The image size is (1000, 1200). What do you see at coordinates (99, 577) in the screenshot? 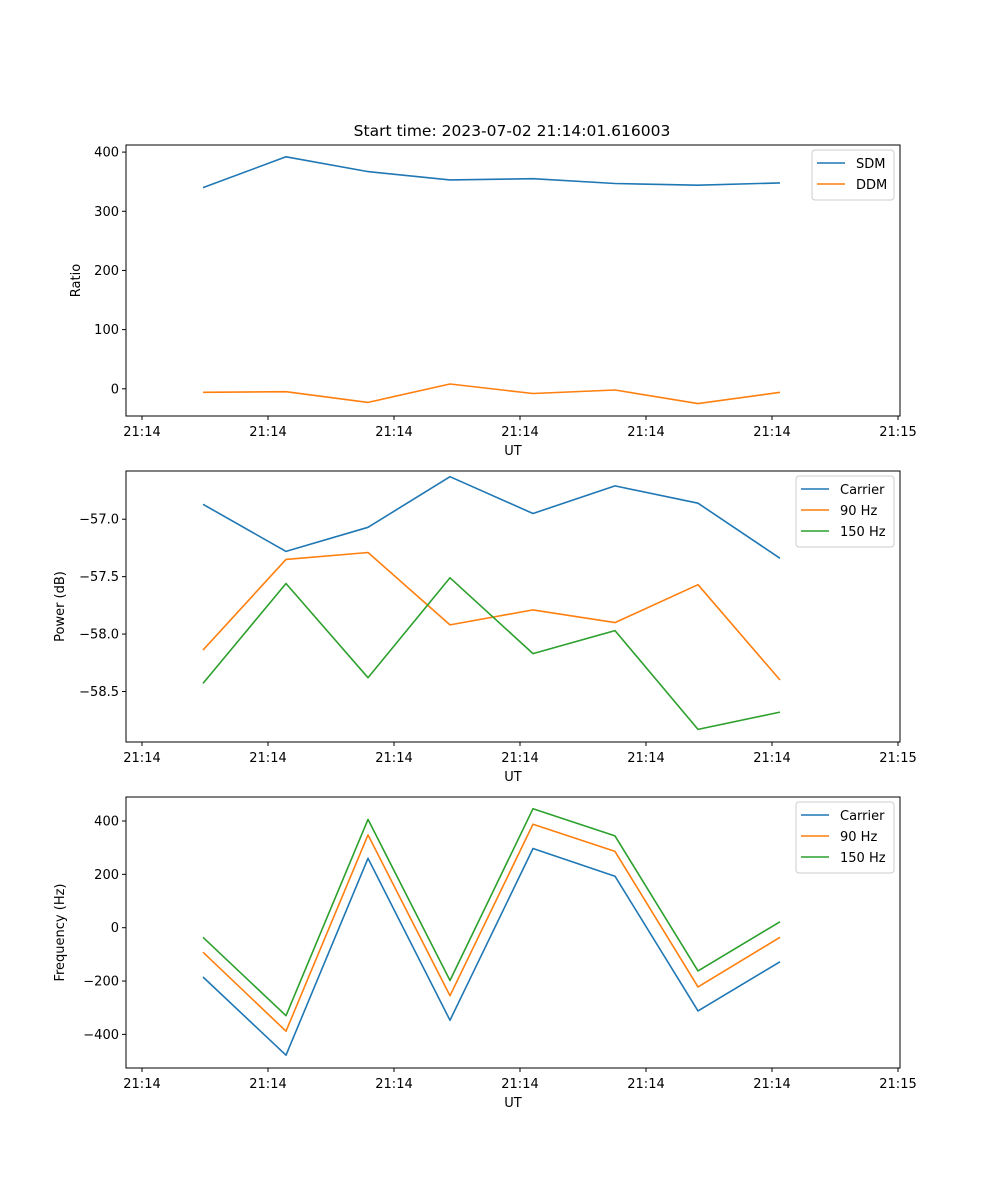
I see `y-tick-label: −57.5` at bounding box center [99, 577].